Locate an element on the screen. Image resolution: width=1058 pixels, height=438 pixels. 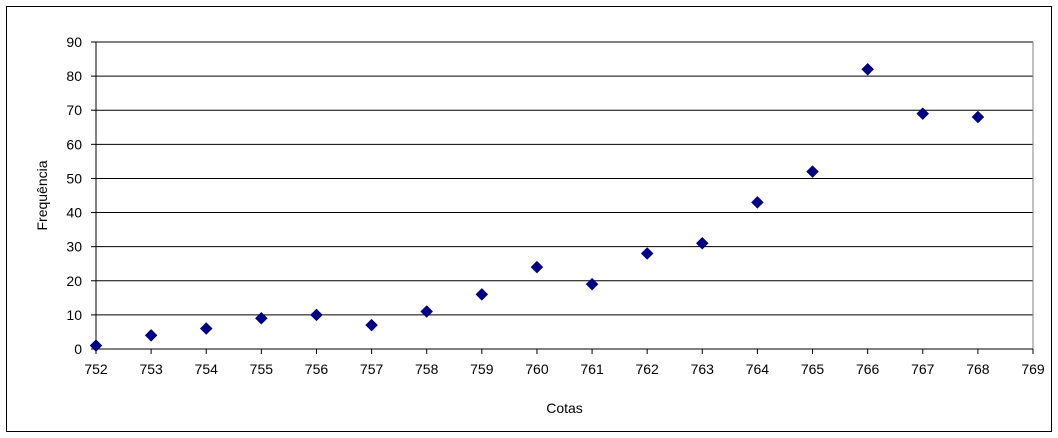
x-tick-label: 757 is located at coordinates (372, 369).